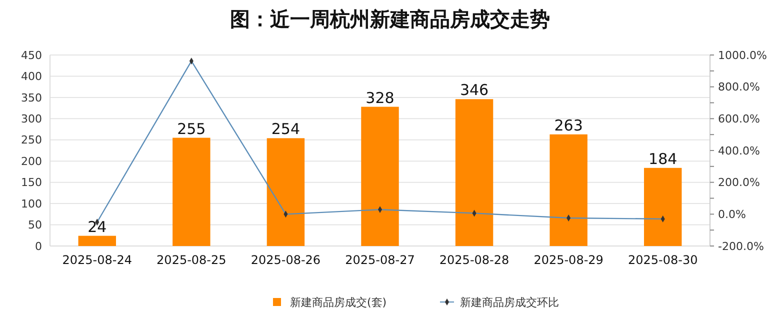  I want to click on data-label: 346, so click(474, 90).